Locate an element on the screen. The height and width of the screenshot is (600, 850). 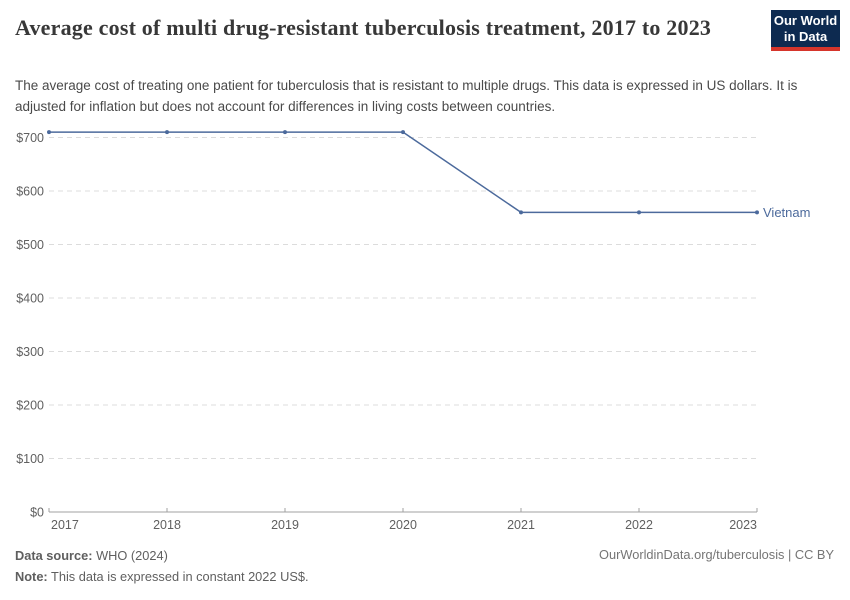
note-label: Note: is located at coordinates (31, 576).